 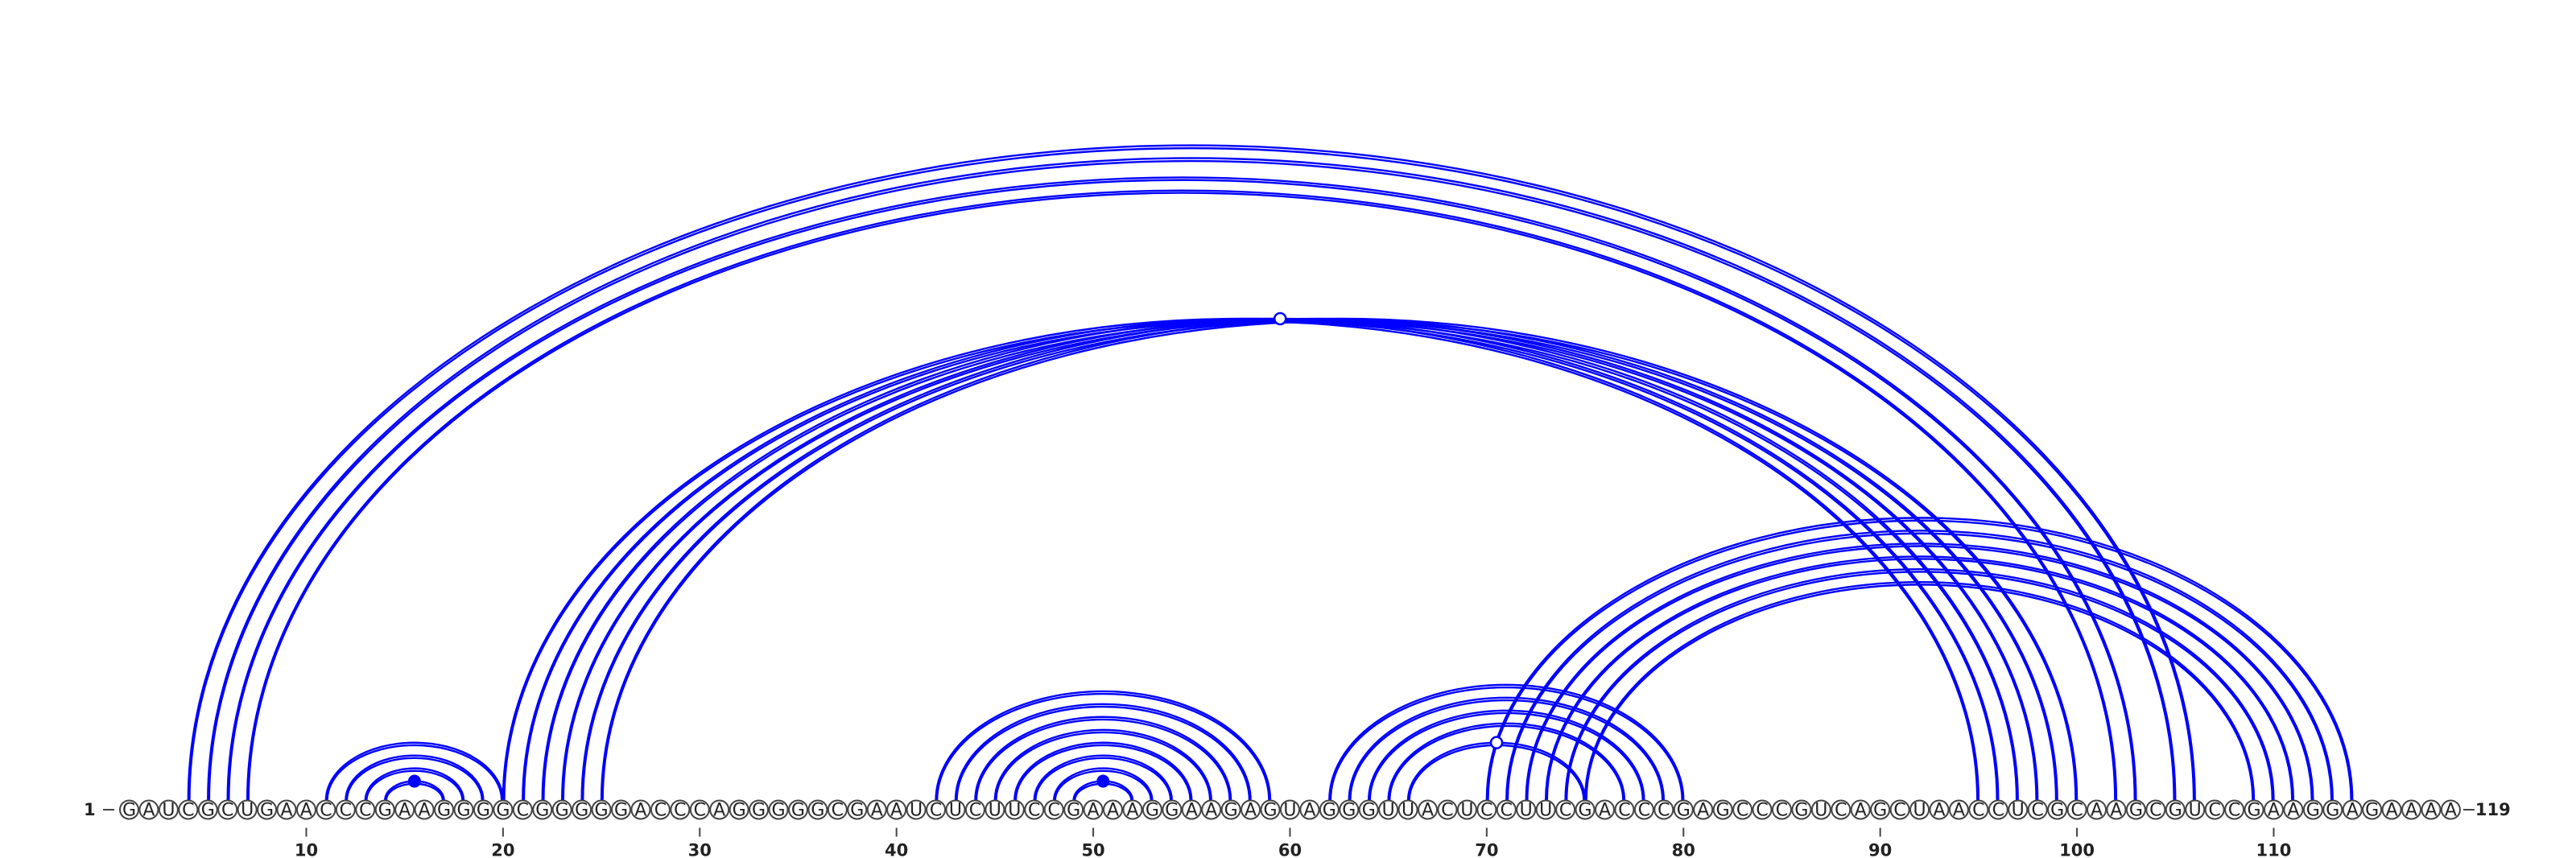 What do you see at coordinates (896, 850) in the screenshot?
I see `position-tick-label: 40` at bounding box center [896, 850].